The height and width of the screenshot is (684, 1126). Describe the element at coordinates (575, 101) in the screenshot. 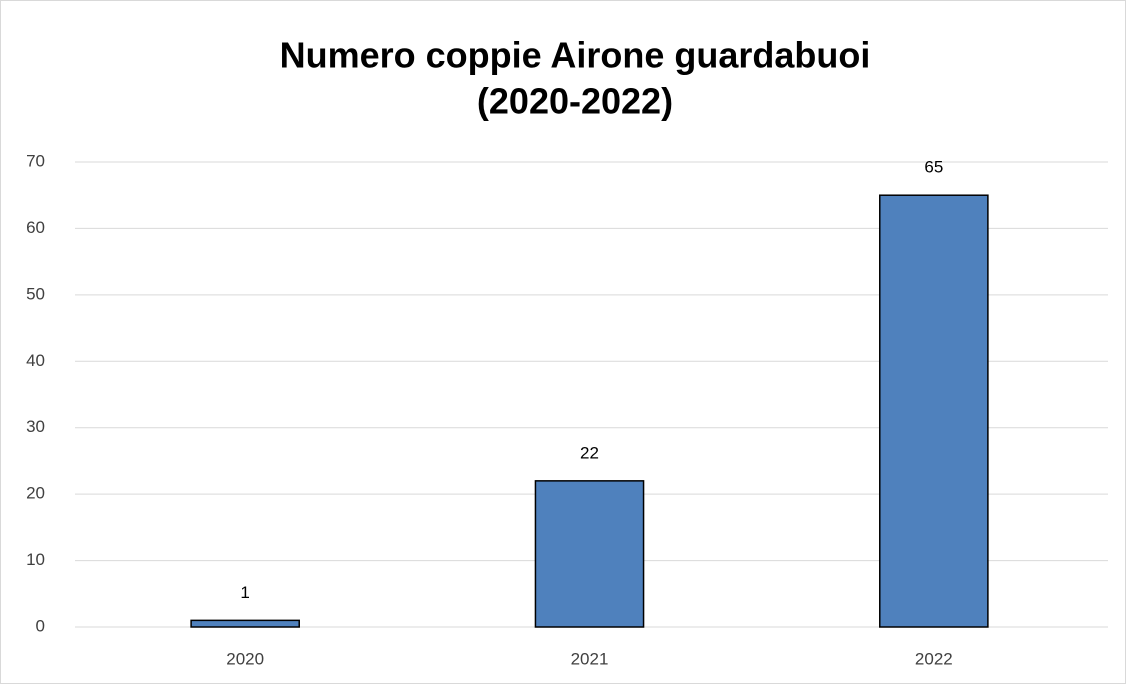

I see `chart-title: (2020-2022)` at that location.